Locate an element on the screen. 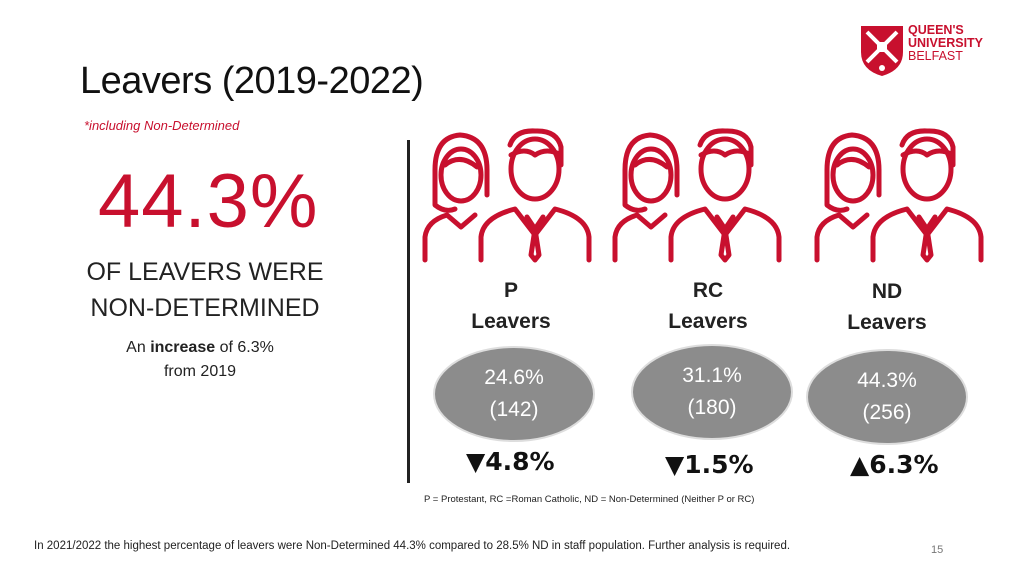  logo-line1: QUEEN'S is located at coordinates (936, 30).